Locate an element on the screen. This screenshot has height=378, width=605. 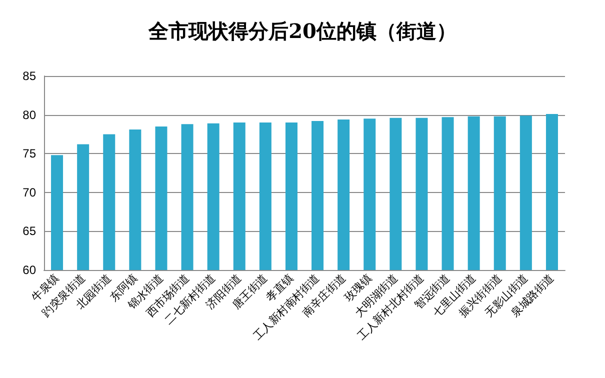
y-tick-label: 65 is located at coordinates (29, 231).